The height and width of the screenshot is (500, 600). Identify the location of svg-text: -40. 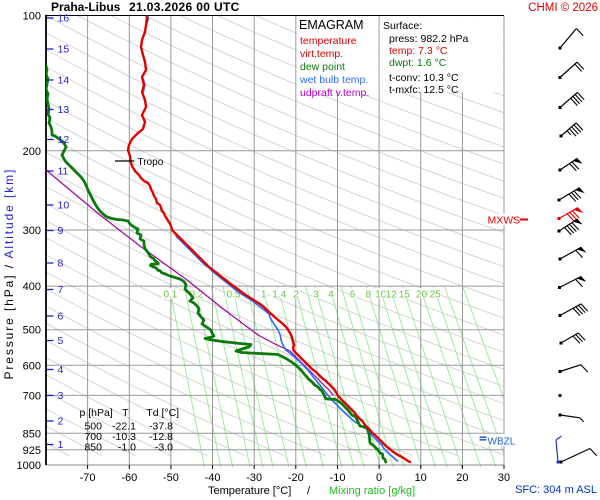
(213, 478).